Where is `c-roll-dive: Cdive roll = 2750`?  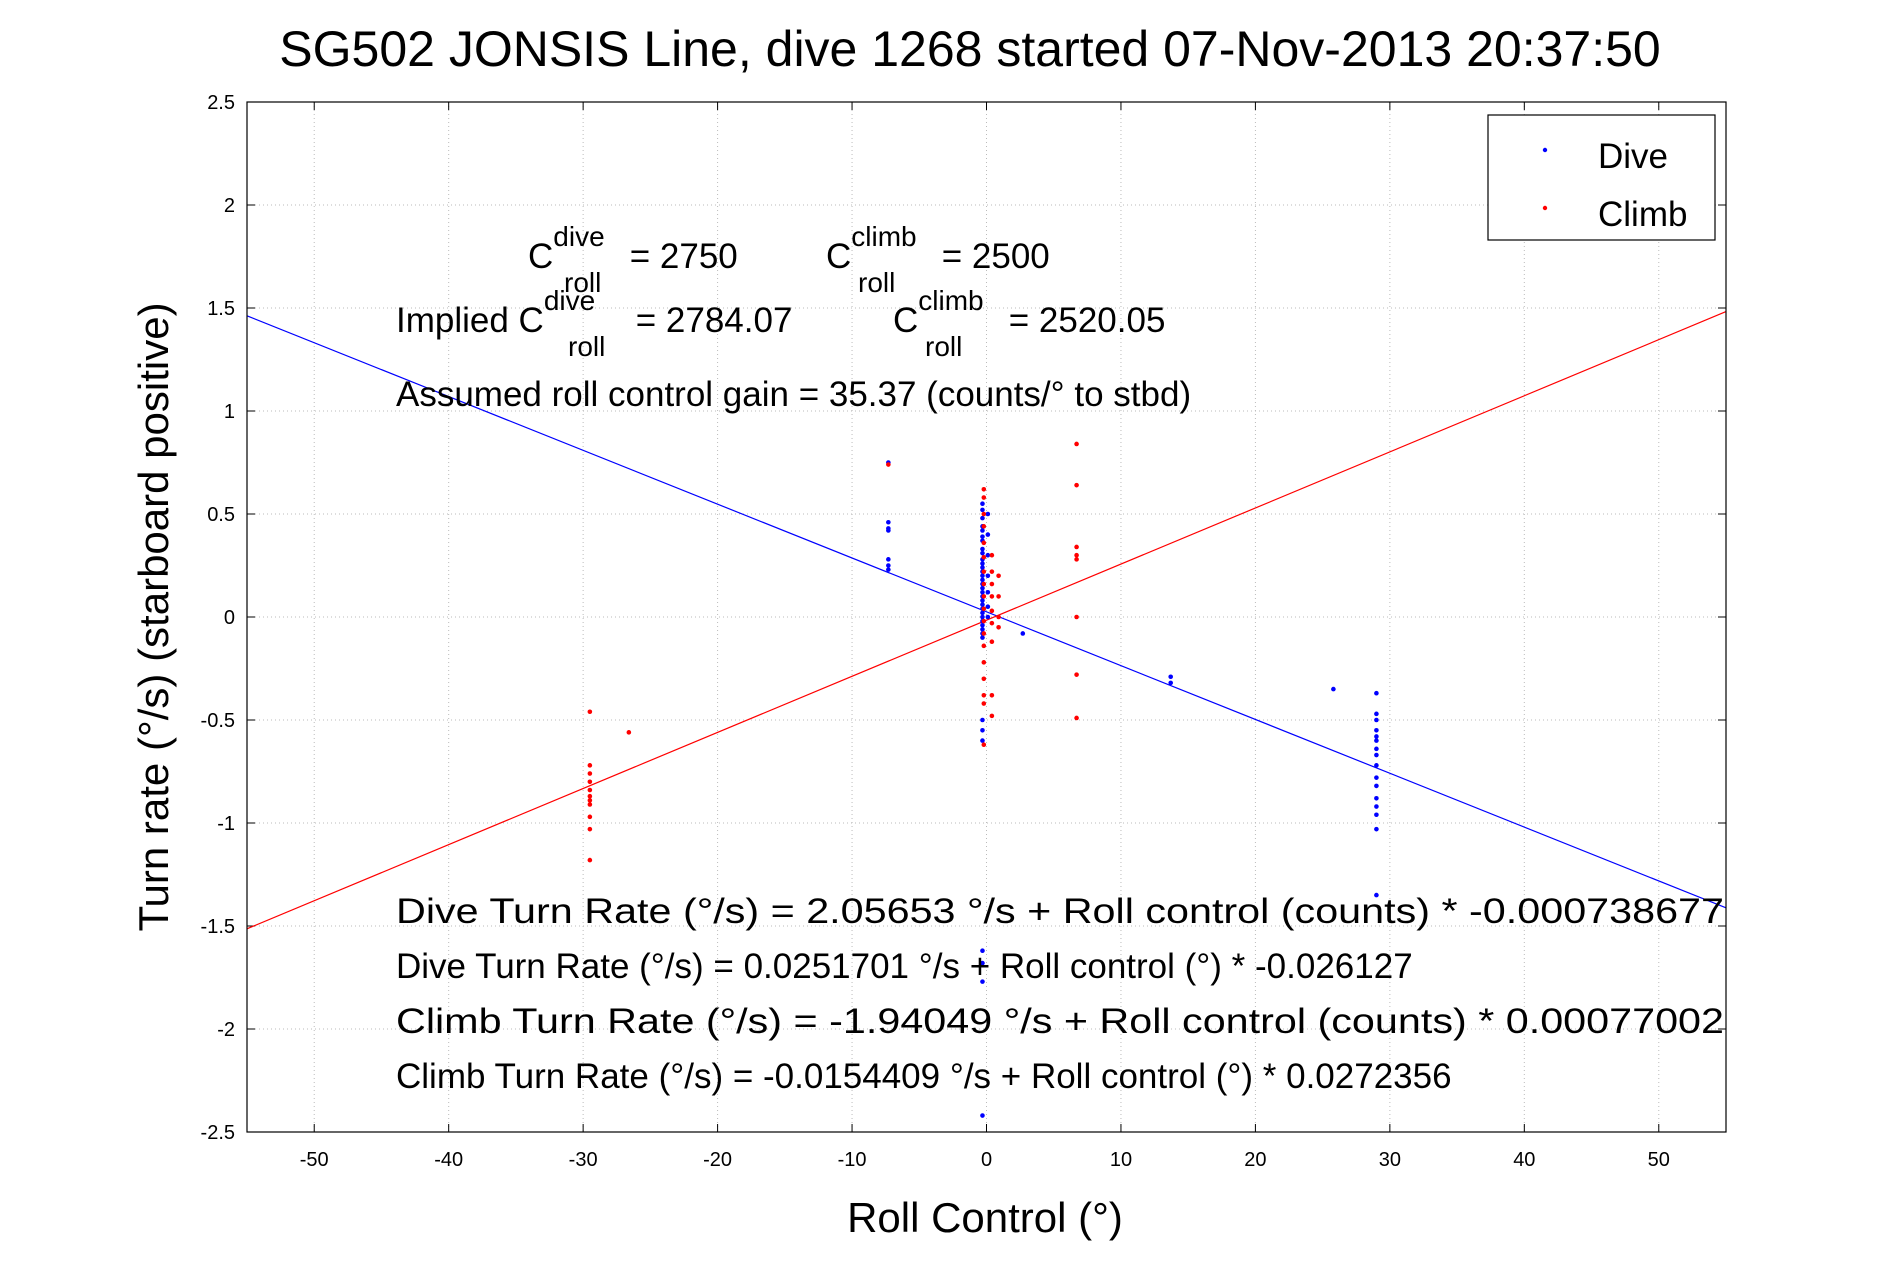
c-roll-dive: Cdive roll = 2750 is located at coordinates (633, 259).